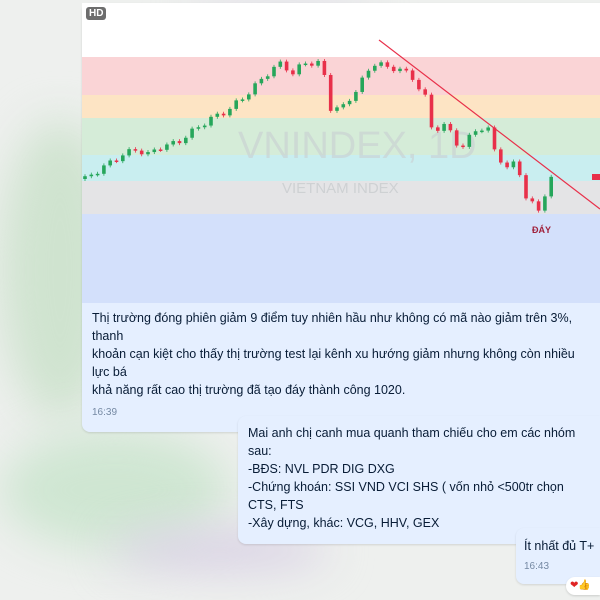 This screenshot has height=600, width=600. Describe the element at coordinates (341, 197) in the screenshot. I see `band-gray` at that location.